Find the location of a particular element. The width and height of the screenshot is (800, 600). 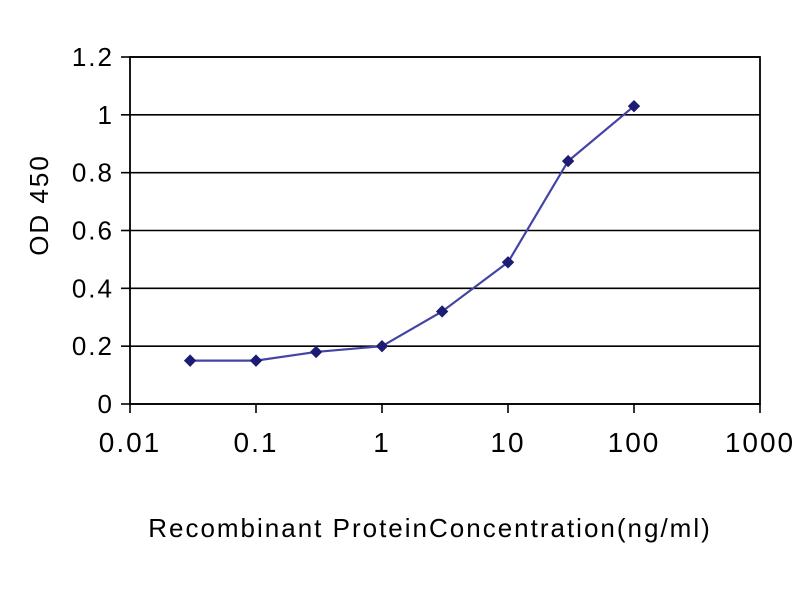

y-tick-label: 1.2 is located at coordinates (93, 57).